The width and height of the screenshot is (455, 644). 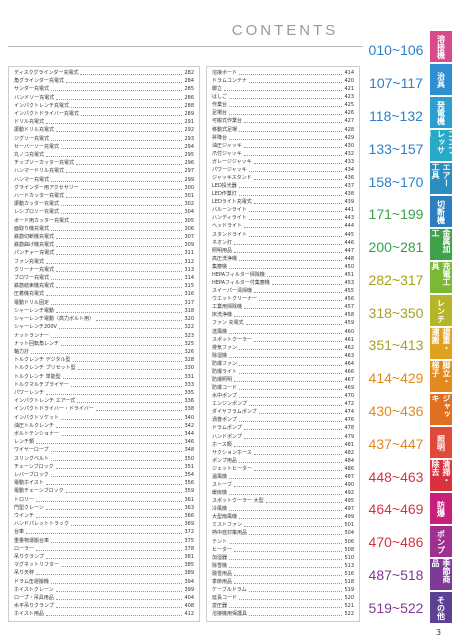 What do you see at coordinates (349, 331) in the screenshot?
I see `entry-page: 460` at bounding box center [349, 331].